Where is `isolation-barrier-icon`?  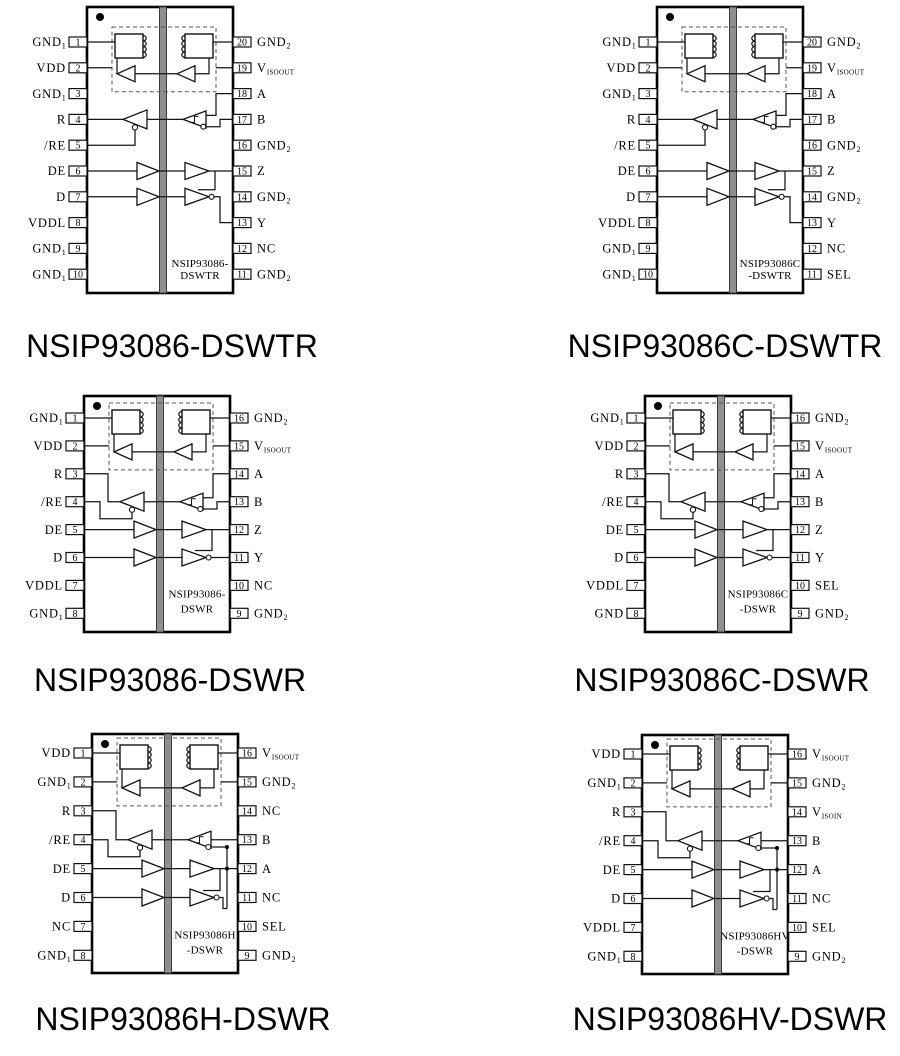 isolation-barrier-icon is located at coordinates (168, 853).